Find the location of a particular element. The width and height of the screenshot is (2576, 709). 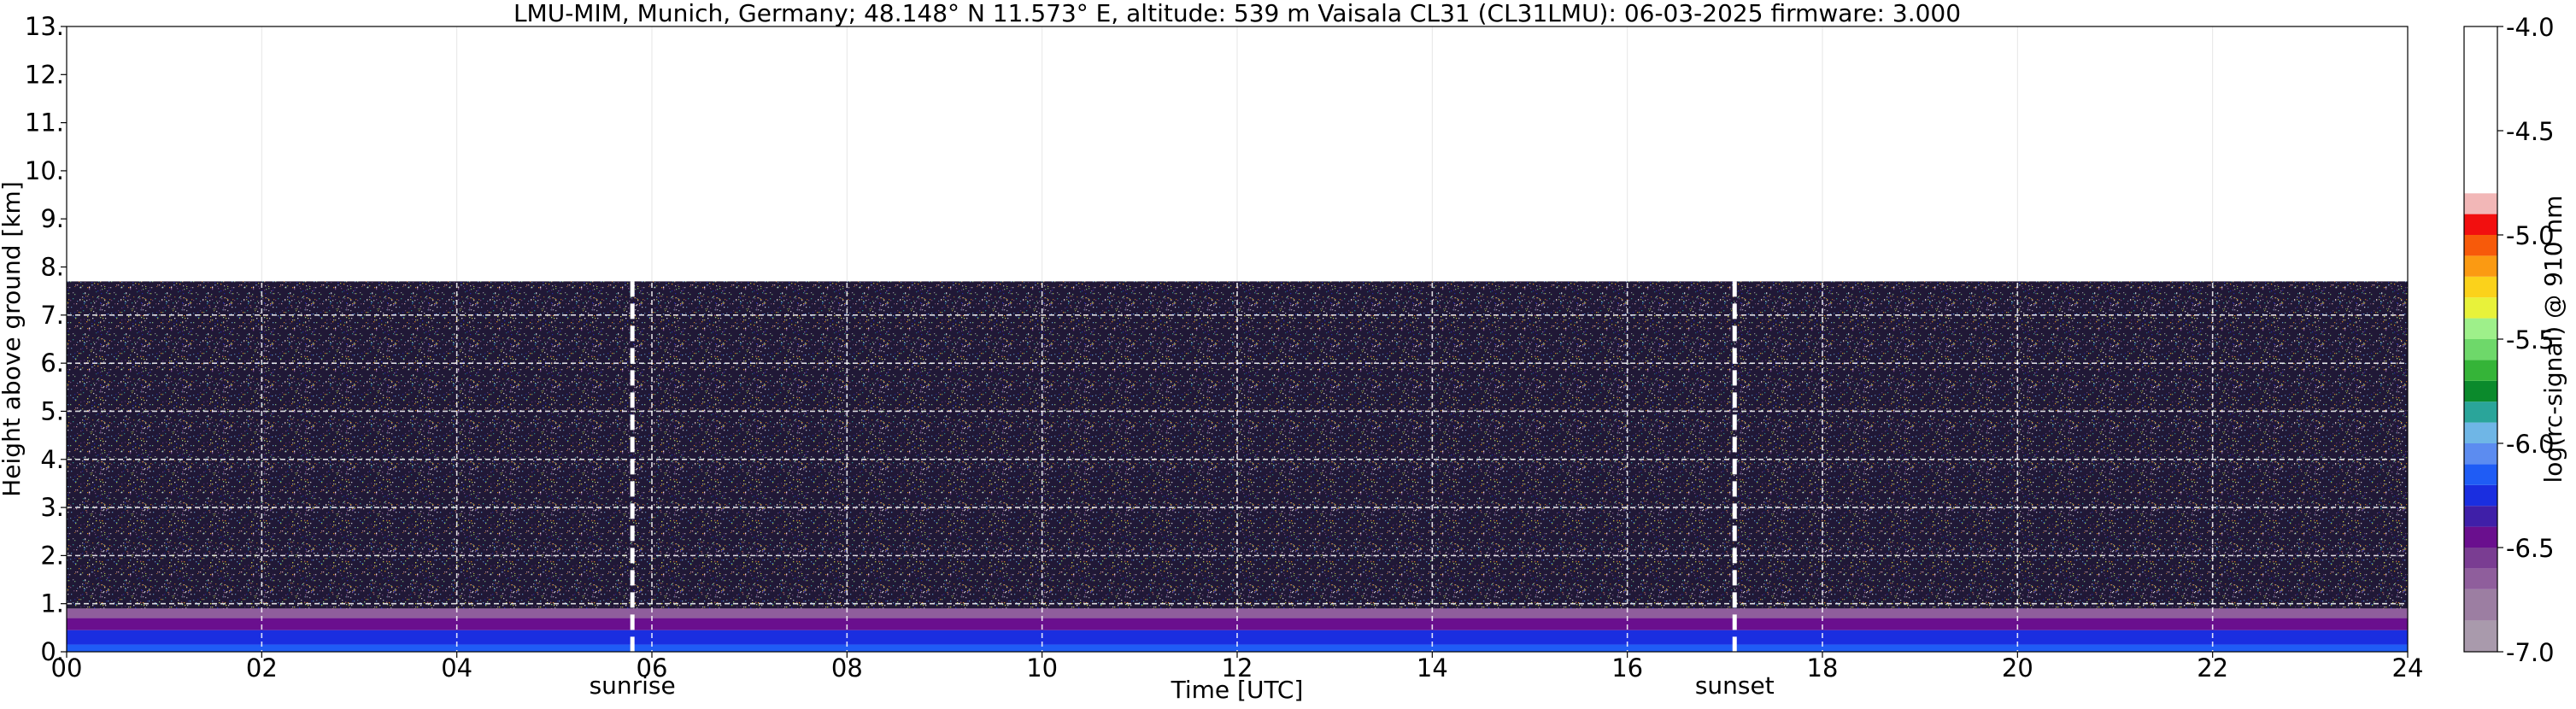

y-tick-label: 10. is located at coordinates (44, 170).